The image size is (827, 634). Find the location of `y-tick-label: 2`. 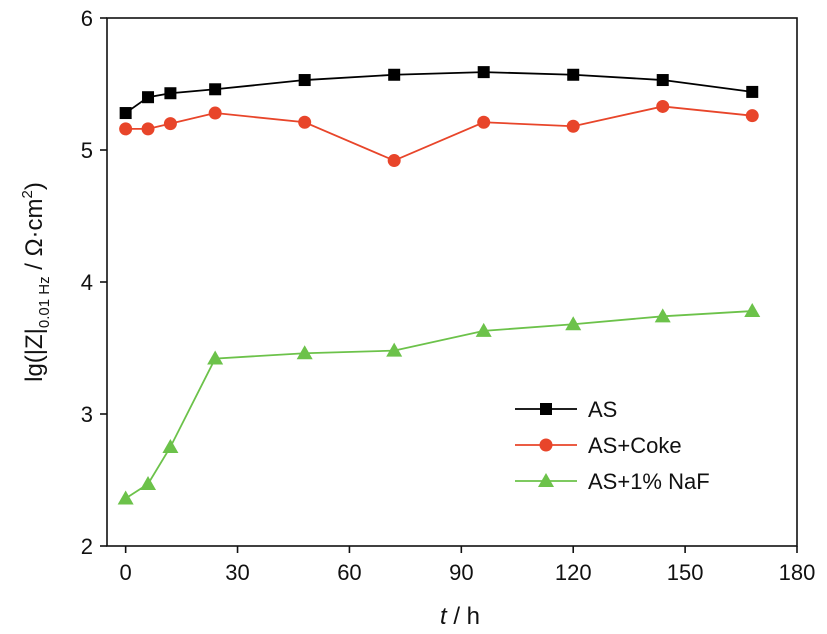

y-tick-label: 2 is located at coordinates (87, 546).